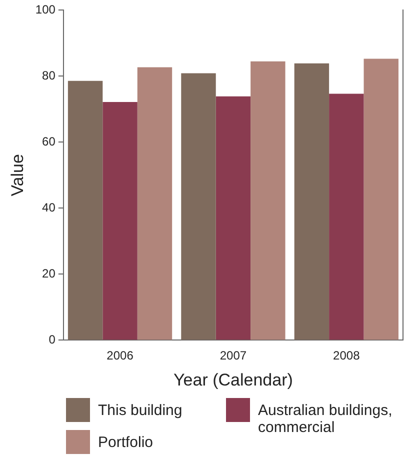  Describe the element at coordinates (346, 355) in the screenshot. I see `x-tick-label: 2008` at that location.